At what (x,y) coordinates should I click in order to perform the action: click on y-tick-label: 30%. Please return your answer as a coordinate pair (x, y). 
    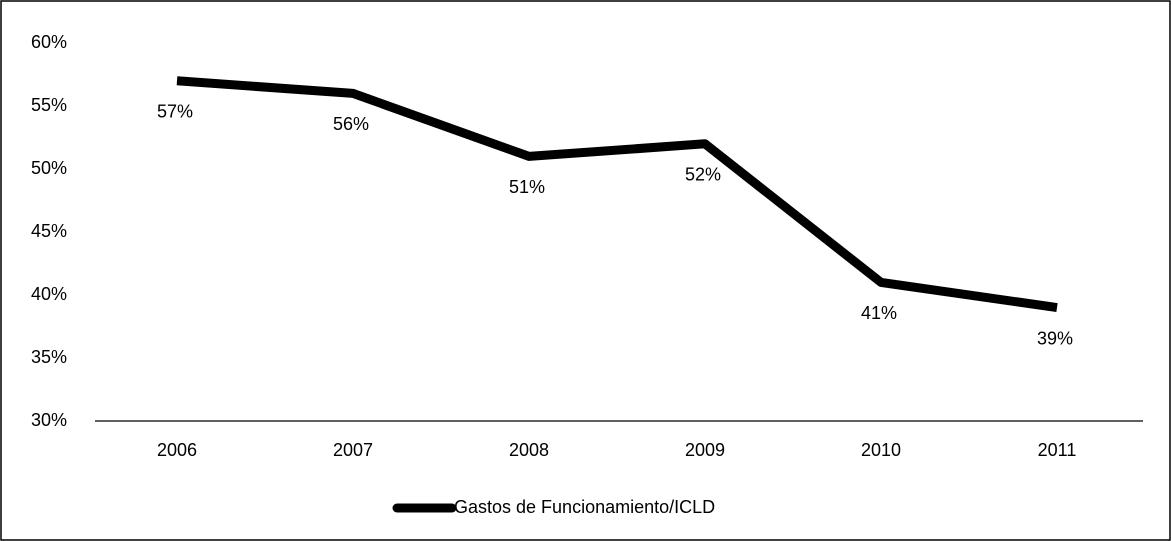
    Looking at the image, I should click on (49, 420).